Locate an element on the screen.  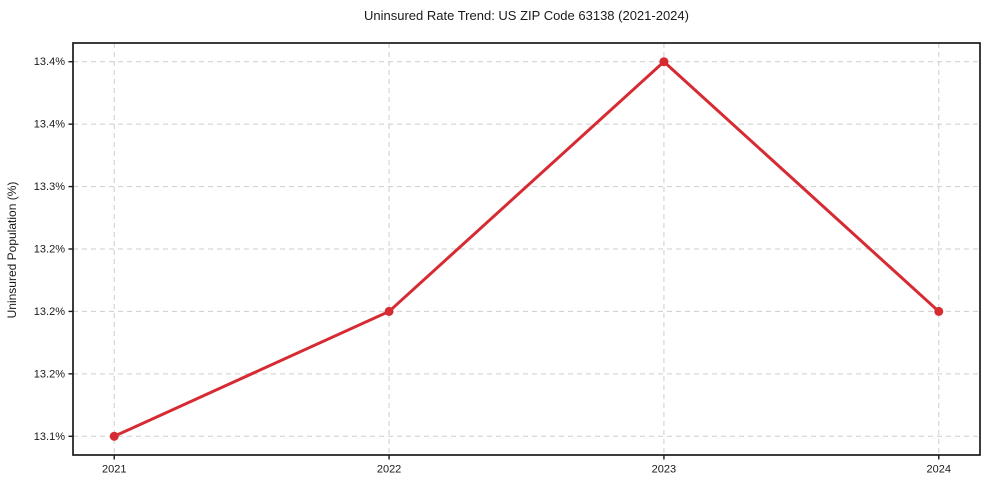
x-tick-label: 2023 is located at coordinates (664, 470).